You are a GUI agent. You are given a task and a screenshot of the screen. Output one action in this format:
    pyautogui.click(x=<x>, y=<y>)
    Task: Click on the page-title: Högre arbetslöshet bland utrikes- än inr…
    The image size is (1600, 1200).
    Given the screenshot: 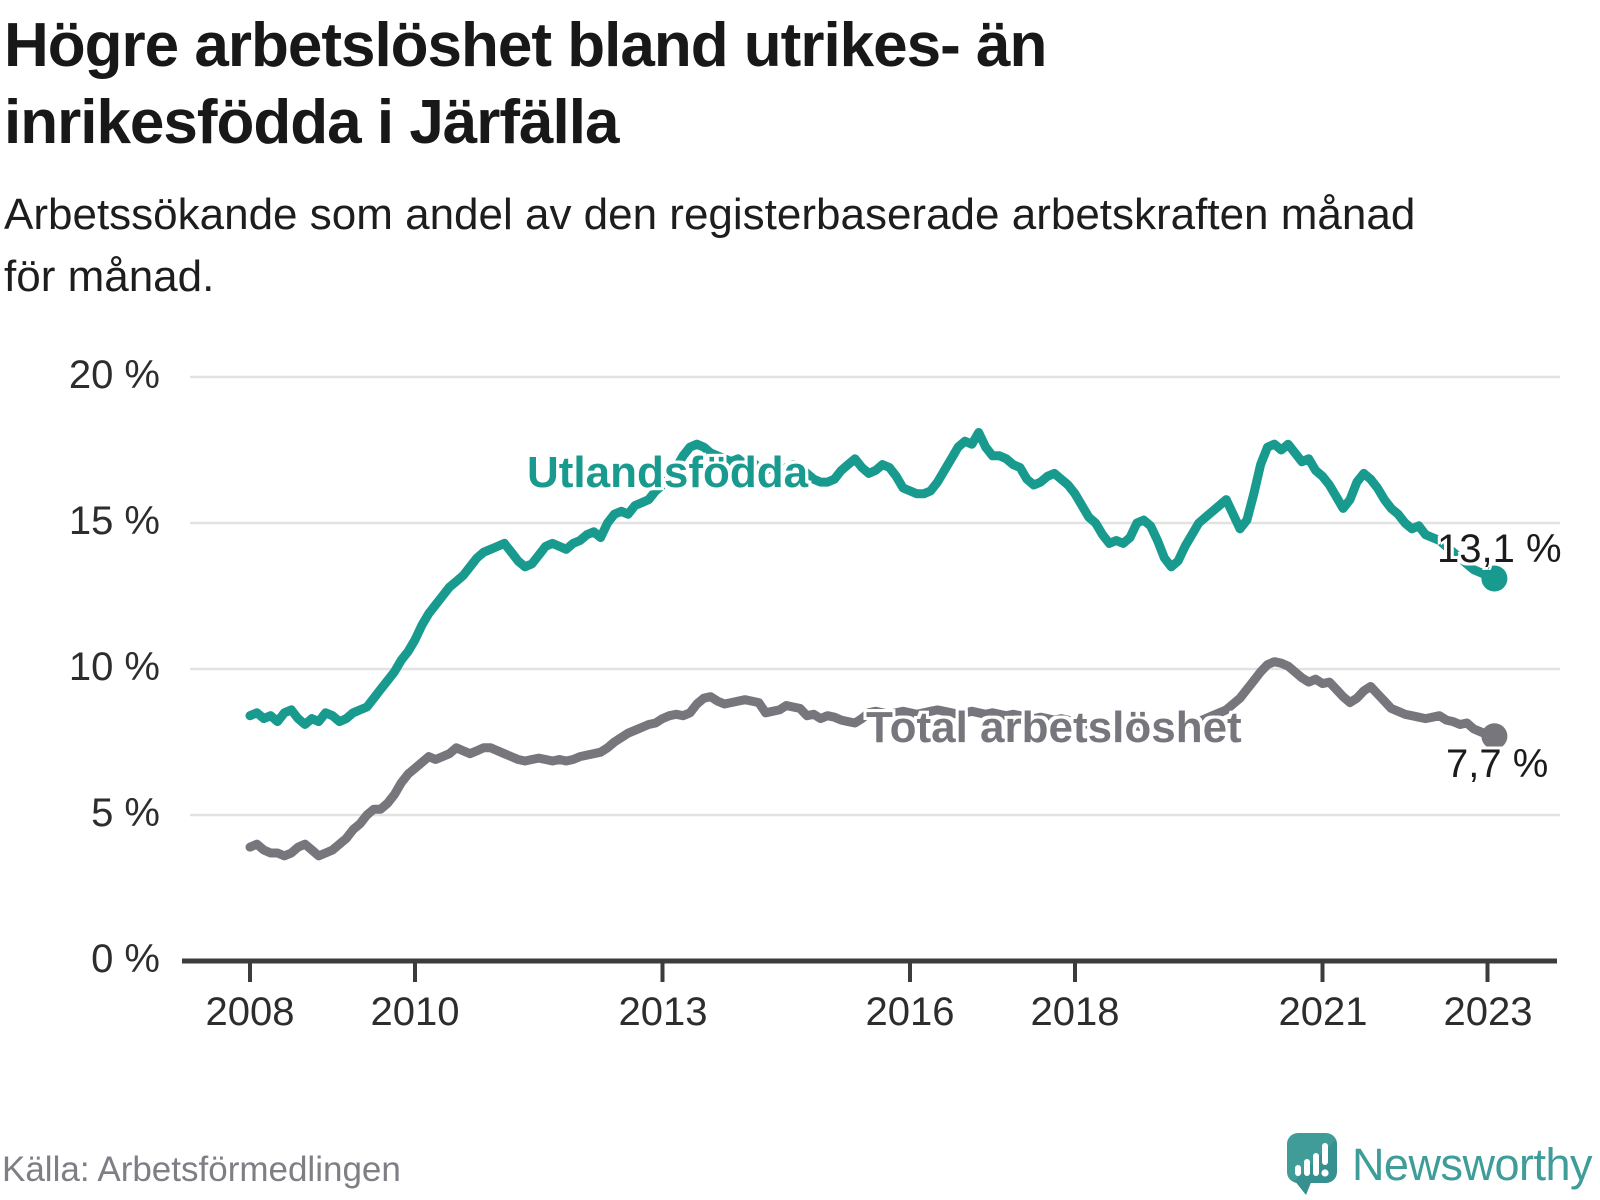 What is the action you would take?
    pyautogui.click(x=784, y=85)
    